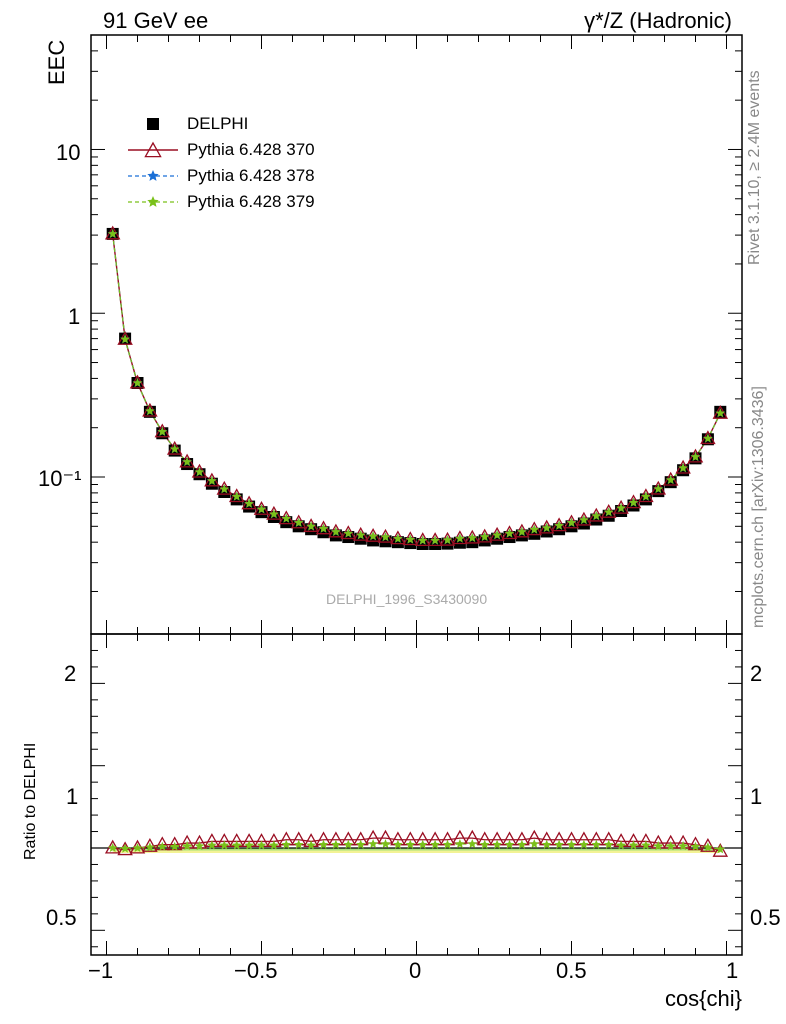 Image resolution: width=786 pixels, height=1024 pixels. I want to click on watermark-analysis-id: DELPHI_1996_S3430090, so click(407, 599).